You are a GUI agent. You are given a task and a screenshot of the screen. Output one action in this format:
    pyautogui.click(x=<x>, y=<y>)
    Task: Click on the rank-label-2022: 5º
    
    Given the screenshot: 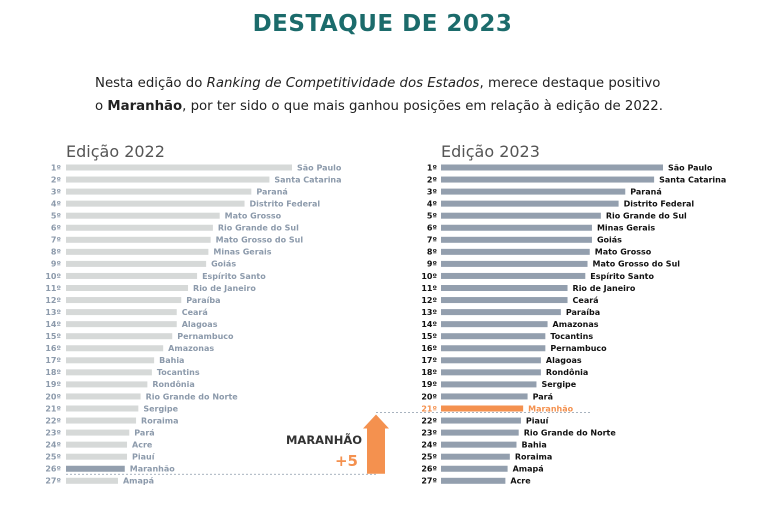 What is the action you would take?
    pyautogui.click(x=56, y=216)
    